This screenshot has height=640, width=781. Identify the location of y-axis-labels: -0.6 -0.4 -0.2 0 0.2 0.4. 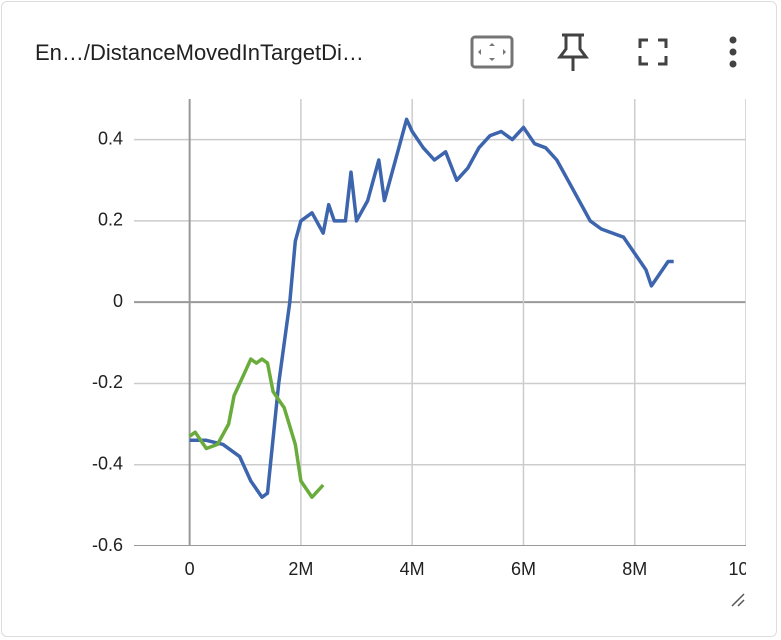
(107, 341).